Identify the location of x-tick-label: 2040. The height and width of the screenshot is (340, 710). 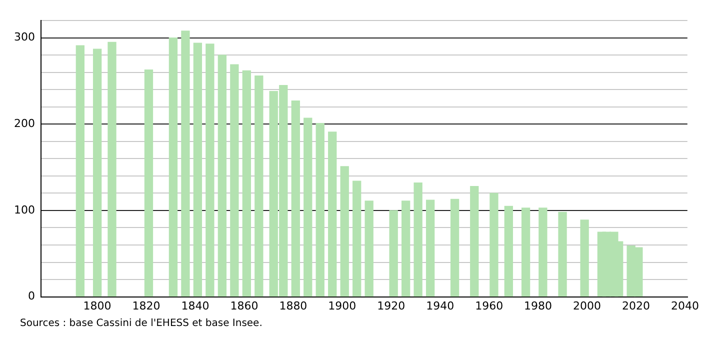
(684, 305).